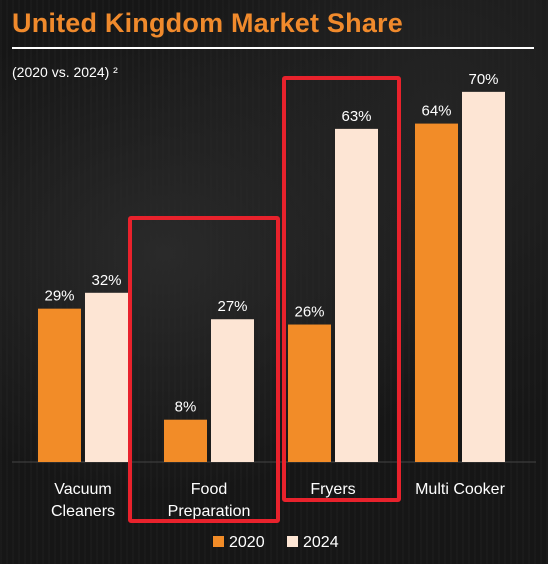 This screenshot has width=548, height=564. Describe the element at coordinates (232, 306) in the screenshot. I see `data-label-2024-1: 27%` at that location.